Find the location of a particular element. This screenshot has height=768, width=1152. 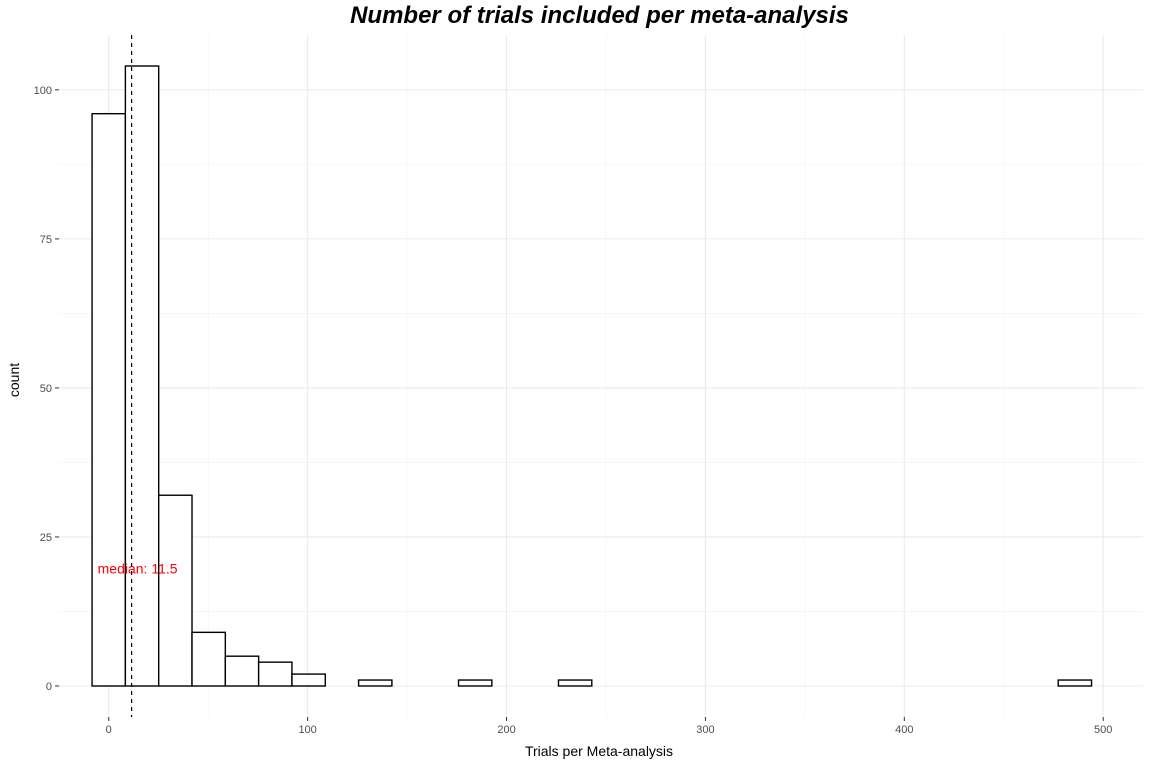

median-marker: median: 11.5 is located at coordinates (138, 376).